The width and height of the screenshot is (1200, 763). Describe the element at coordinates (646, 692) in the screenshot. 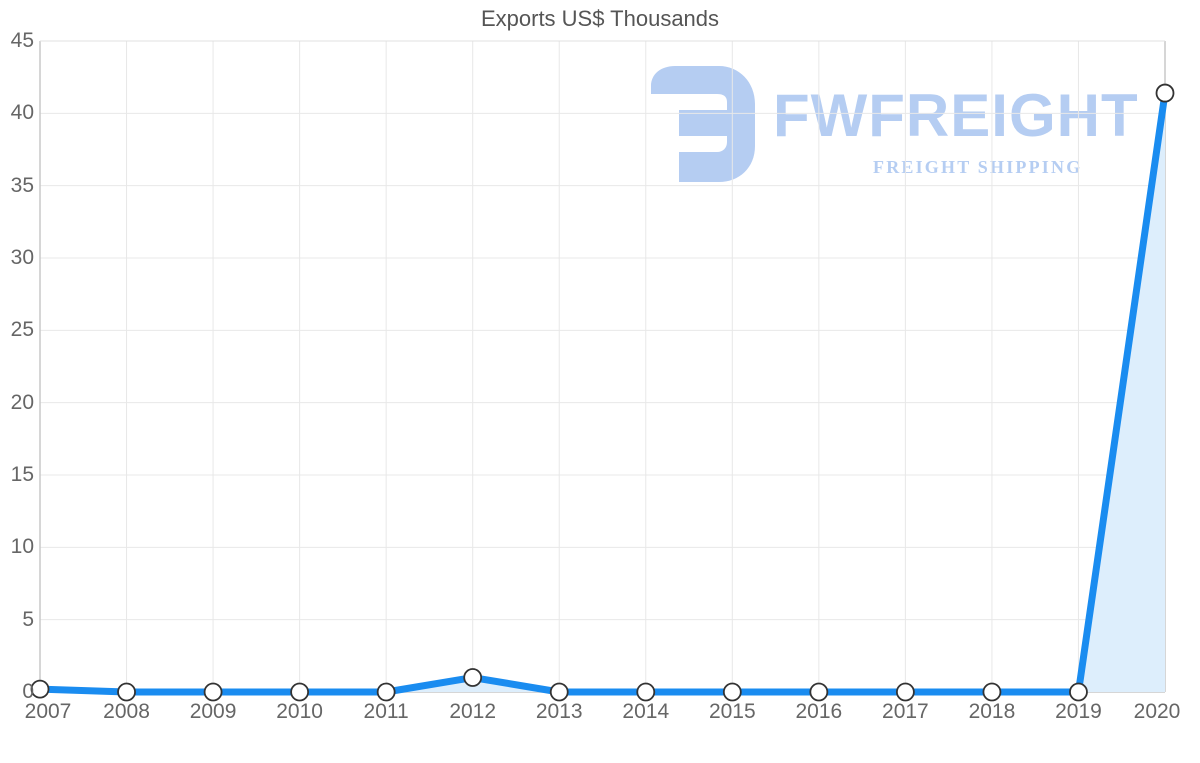

I see `data-point-2014` at that location.